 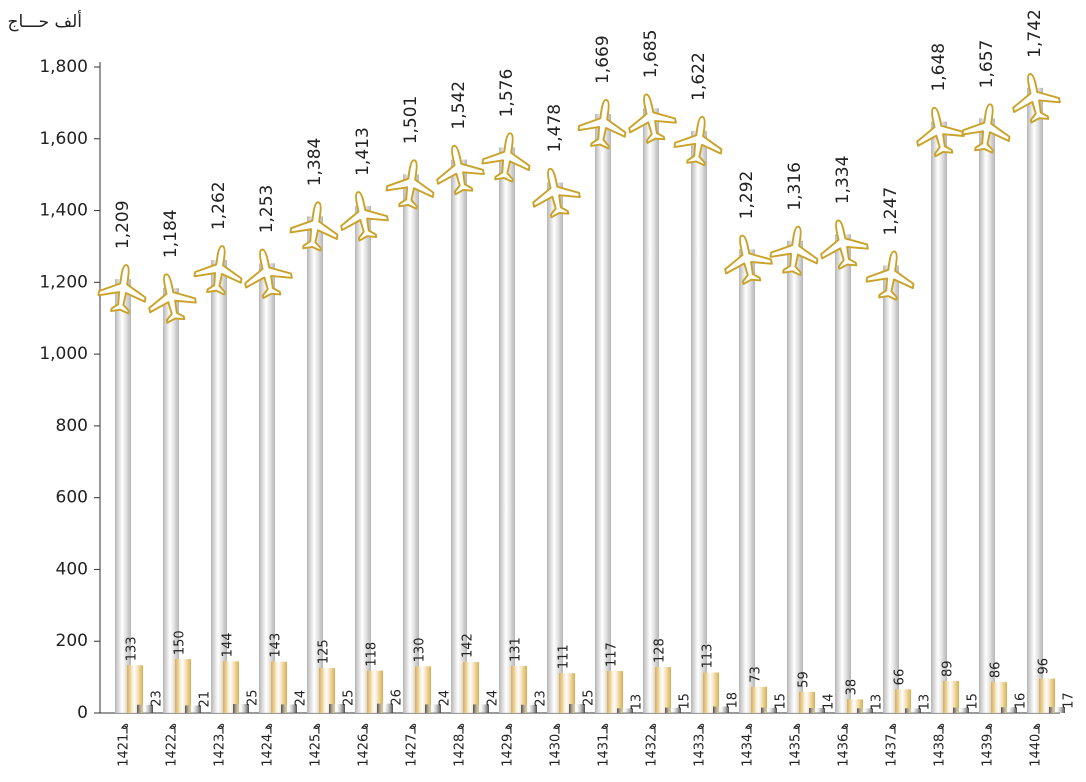 What do you see at coordinates (844, 745) in the screenshot?
I see `x-tick-label: 1436هـ` at bounding box center [844, 745].